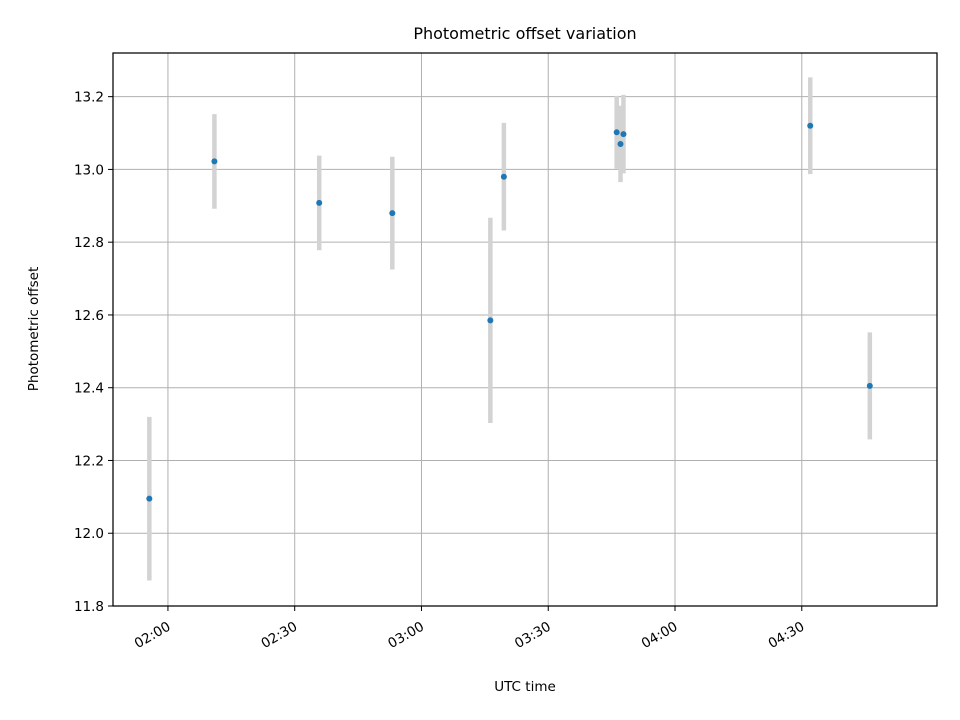  I want to click on y-tick-label: 11.8, so click(89, 607).